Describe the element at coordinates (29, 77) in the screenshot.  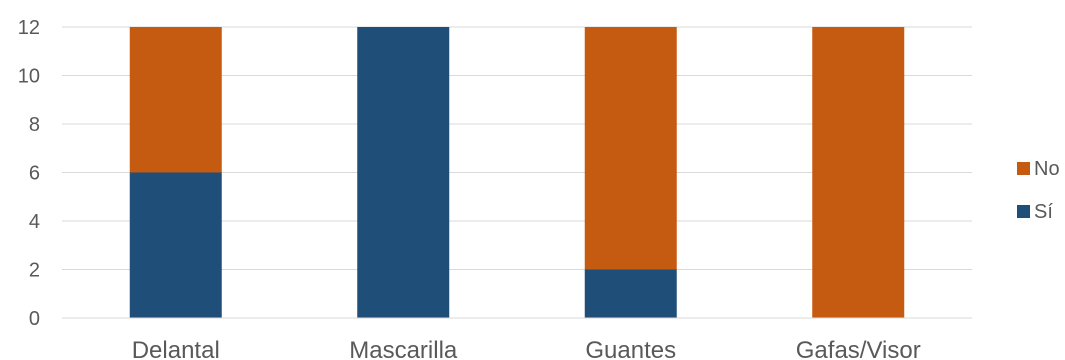
I see `y-tick-label: 10` at that location.